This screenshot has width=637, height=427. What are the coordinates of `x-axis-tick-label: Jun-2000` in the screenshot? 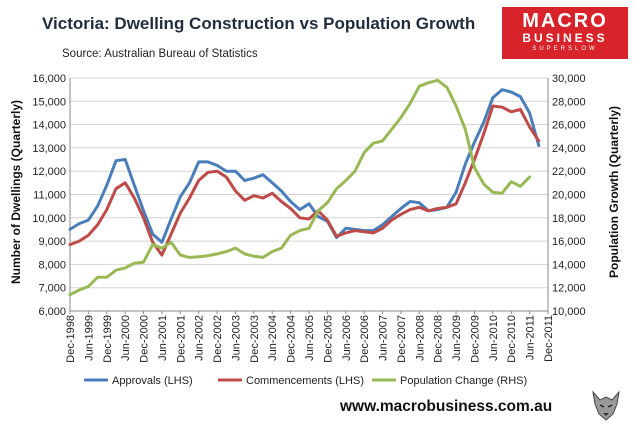 It's located at (126, 338).